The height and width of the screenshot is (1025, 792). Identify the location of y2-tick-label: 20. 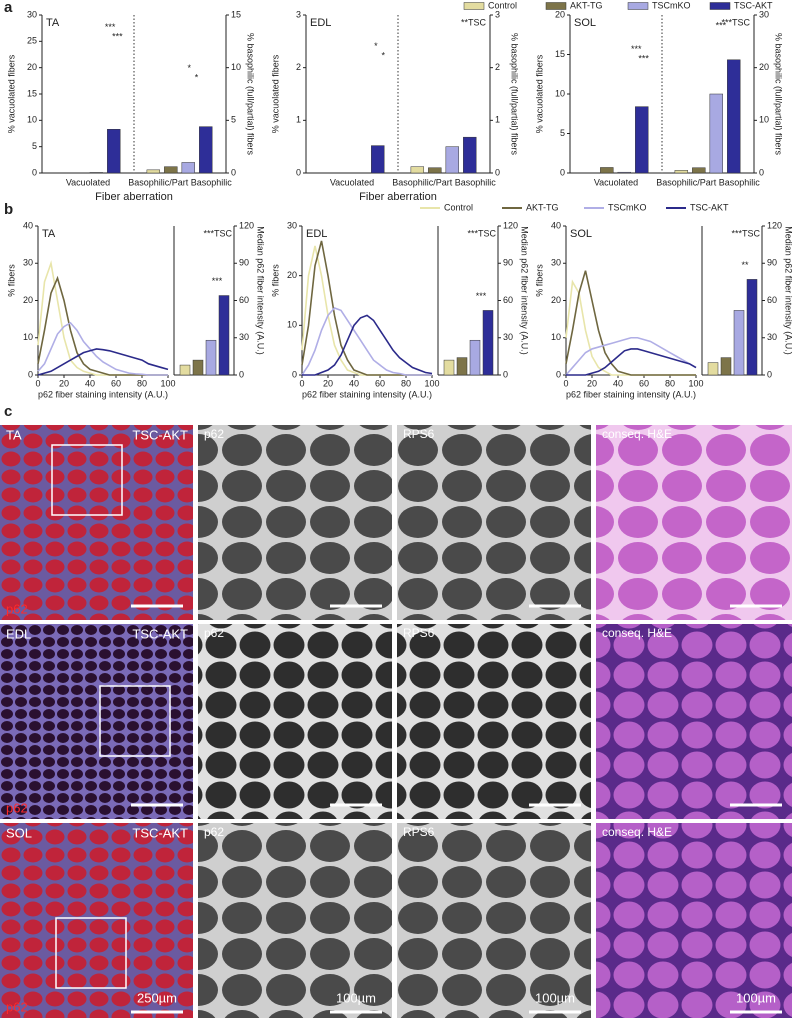
(764, 67).